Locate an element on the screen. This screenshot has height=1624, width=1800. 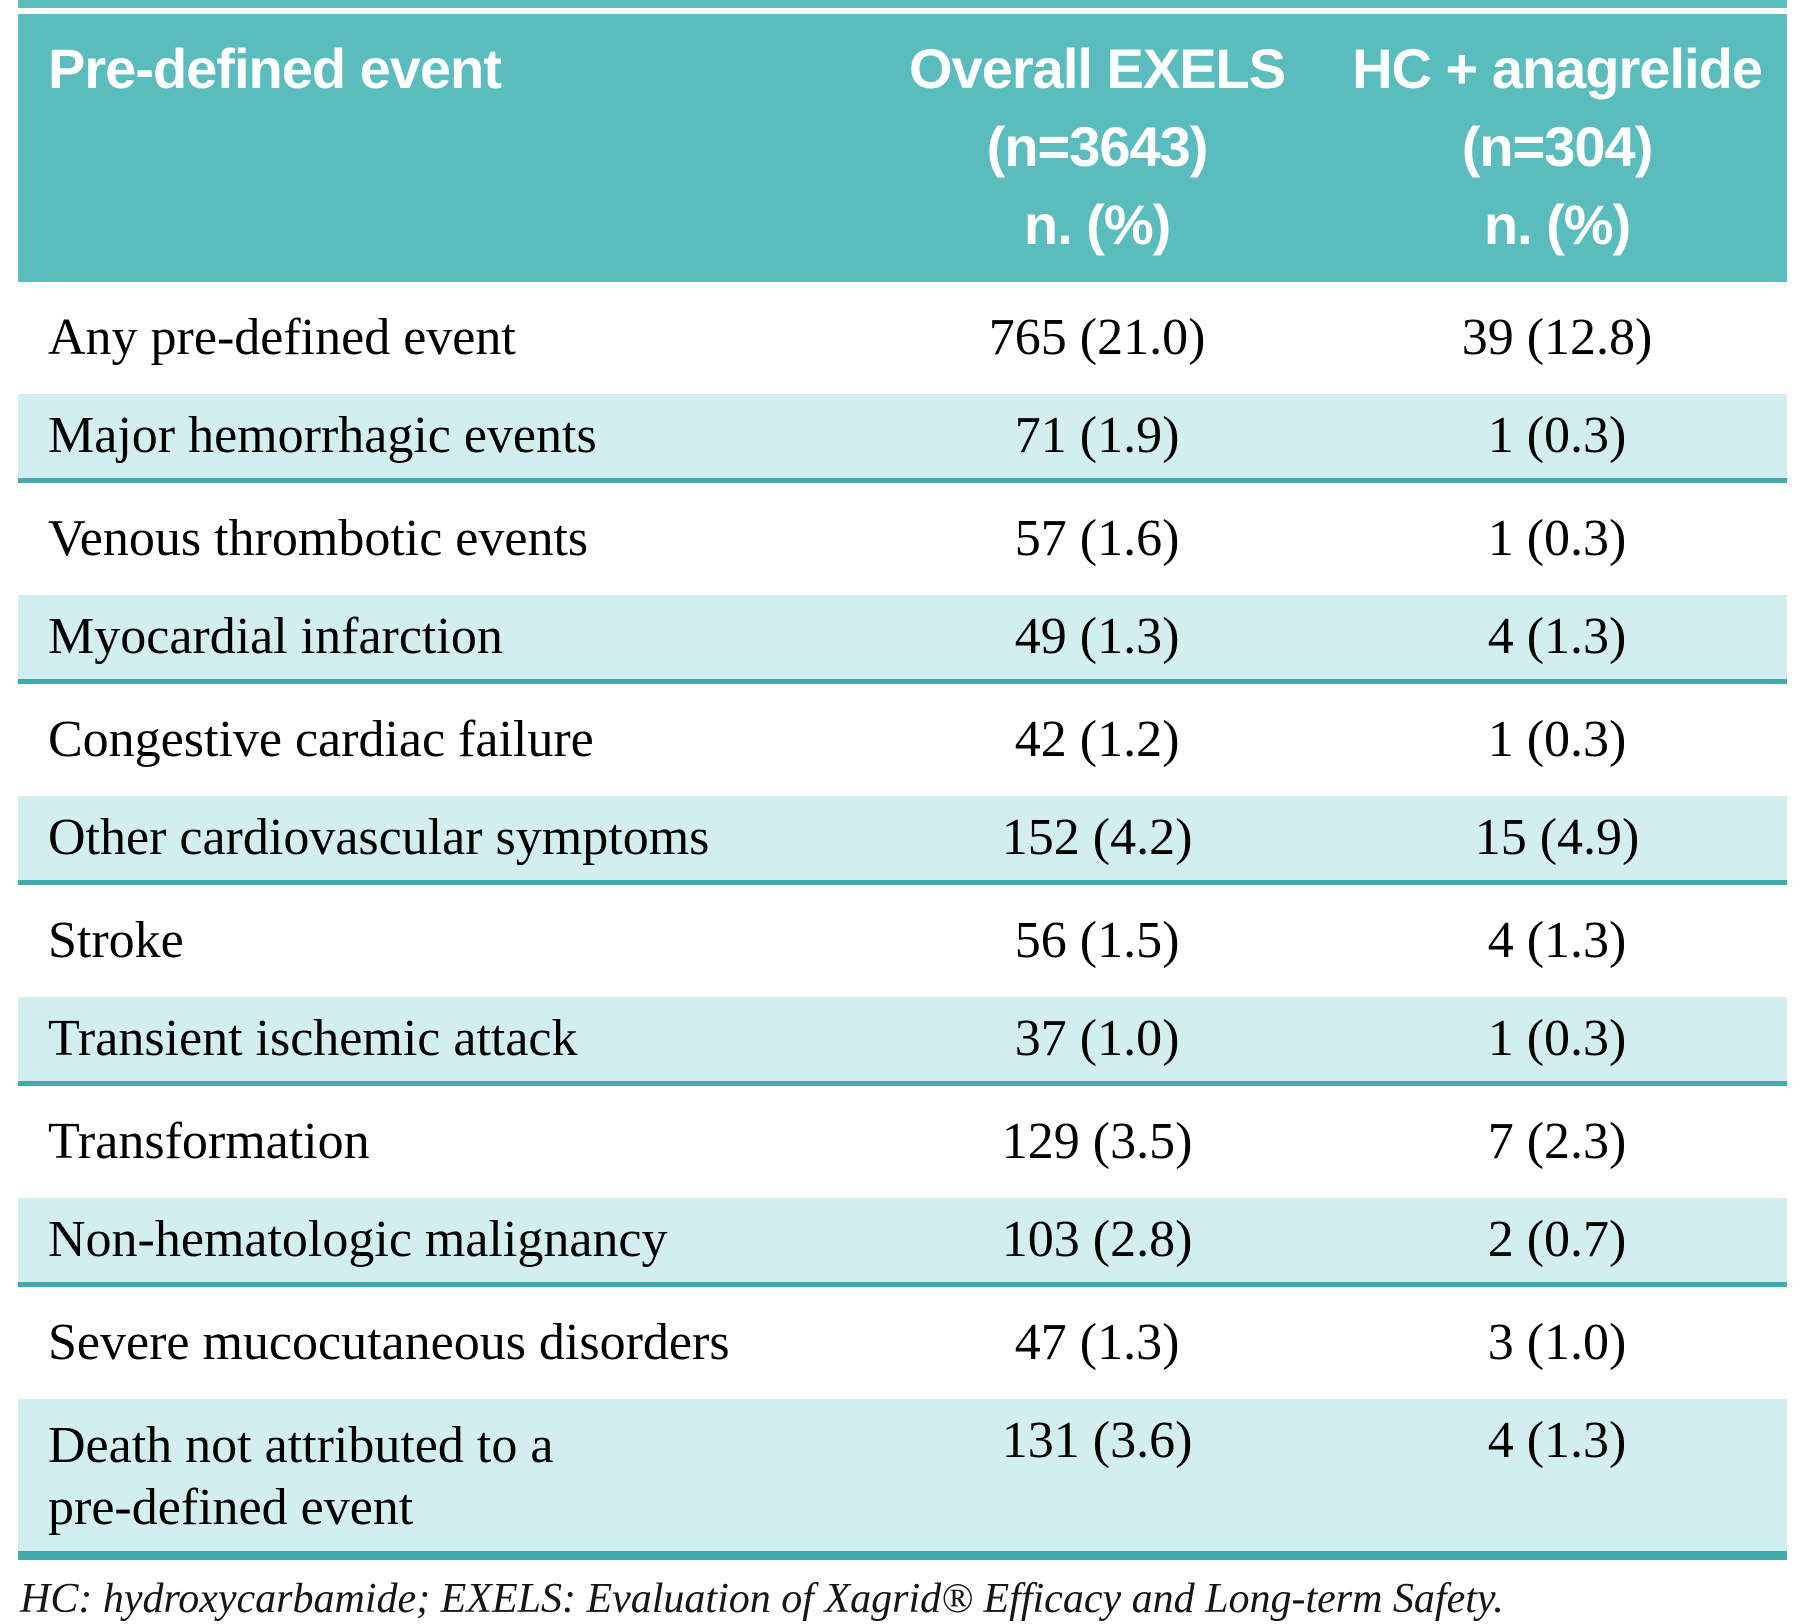
column-header-event-label: Pre-defined event is located at coordinates (275, 68).